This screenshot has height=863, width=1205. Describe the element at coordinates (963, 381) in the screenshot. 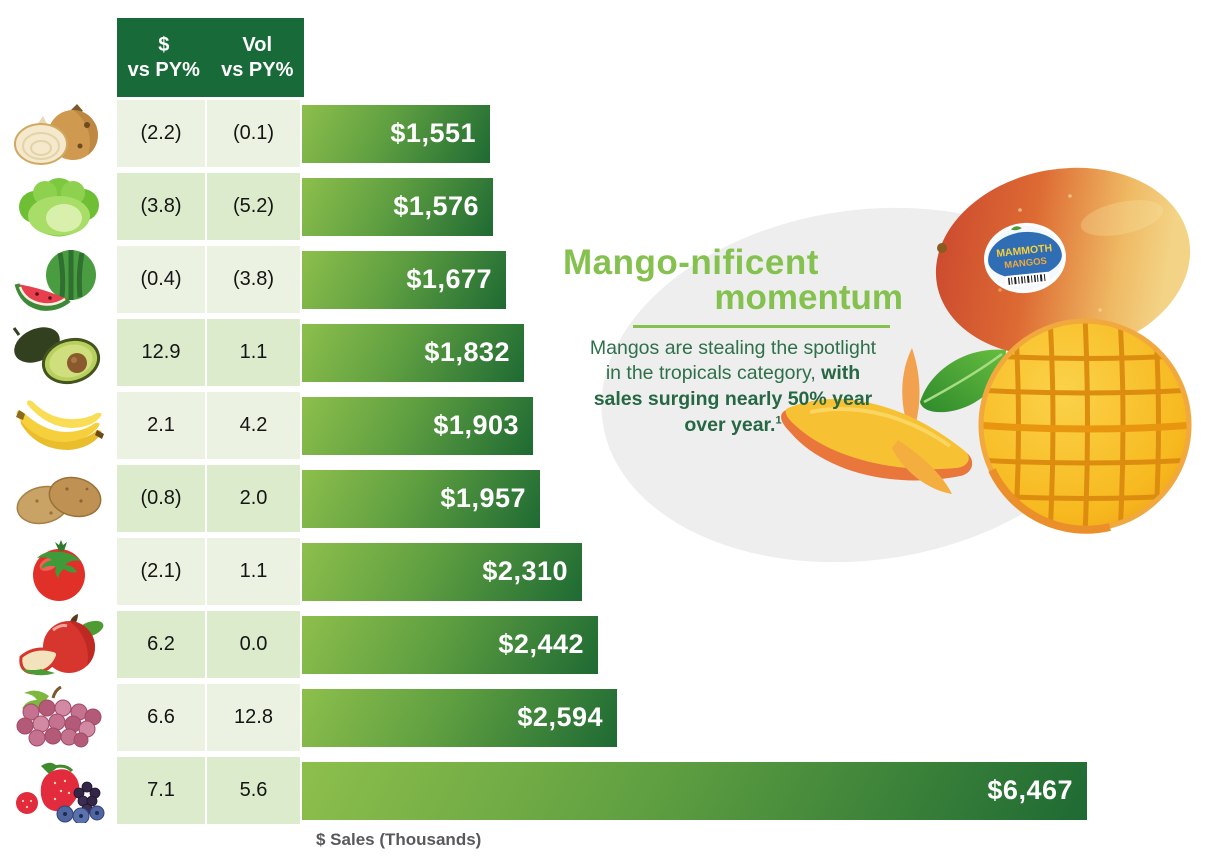

I see `mango-leaf` at that location.